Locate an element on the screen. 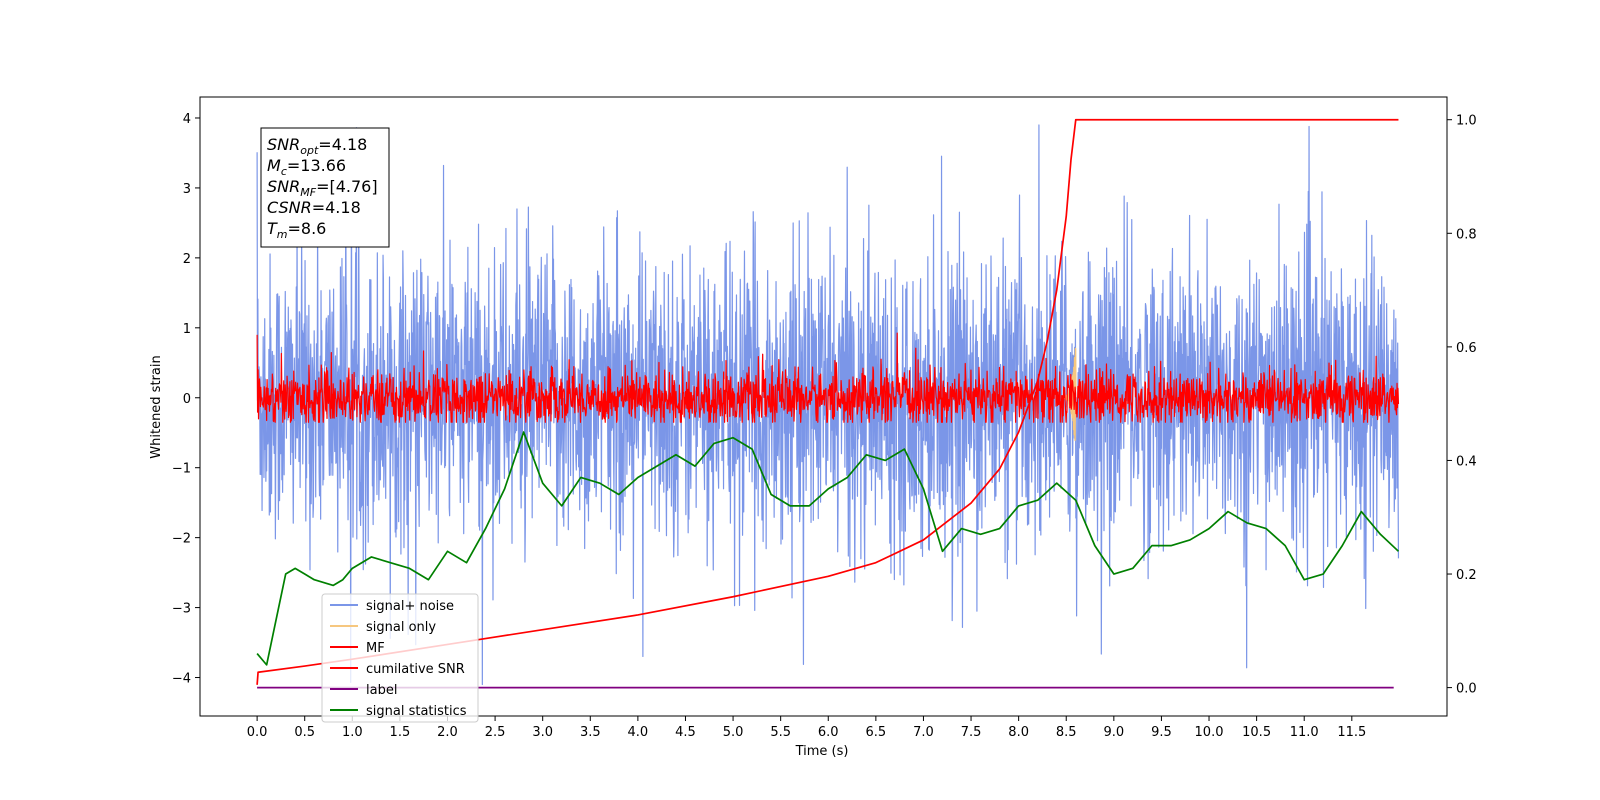 Image resolution: width=1600 pixels, height=800 pixels. legend-entry: MF is located at coordinates (375, 648).